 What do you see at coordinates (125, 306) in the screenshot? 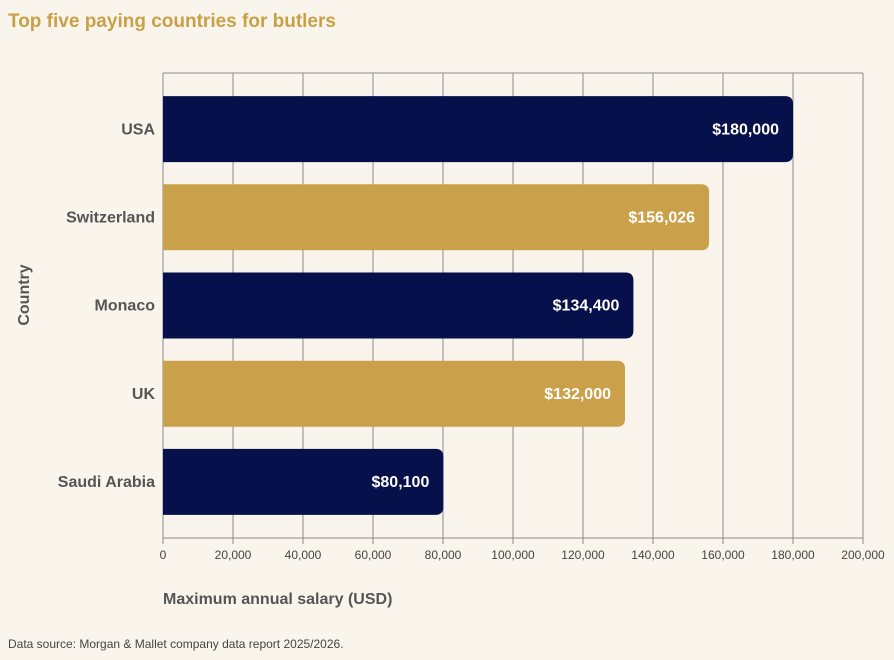
I see `y-tick-label: Monaco` at bounding box center [125, 306].